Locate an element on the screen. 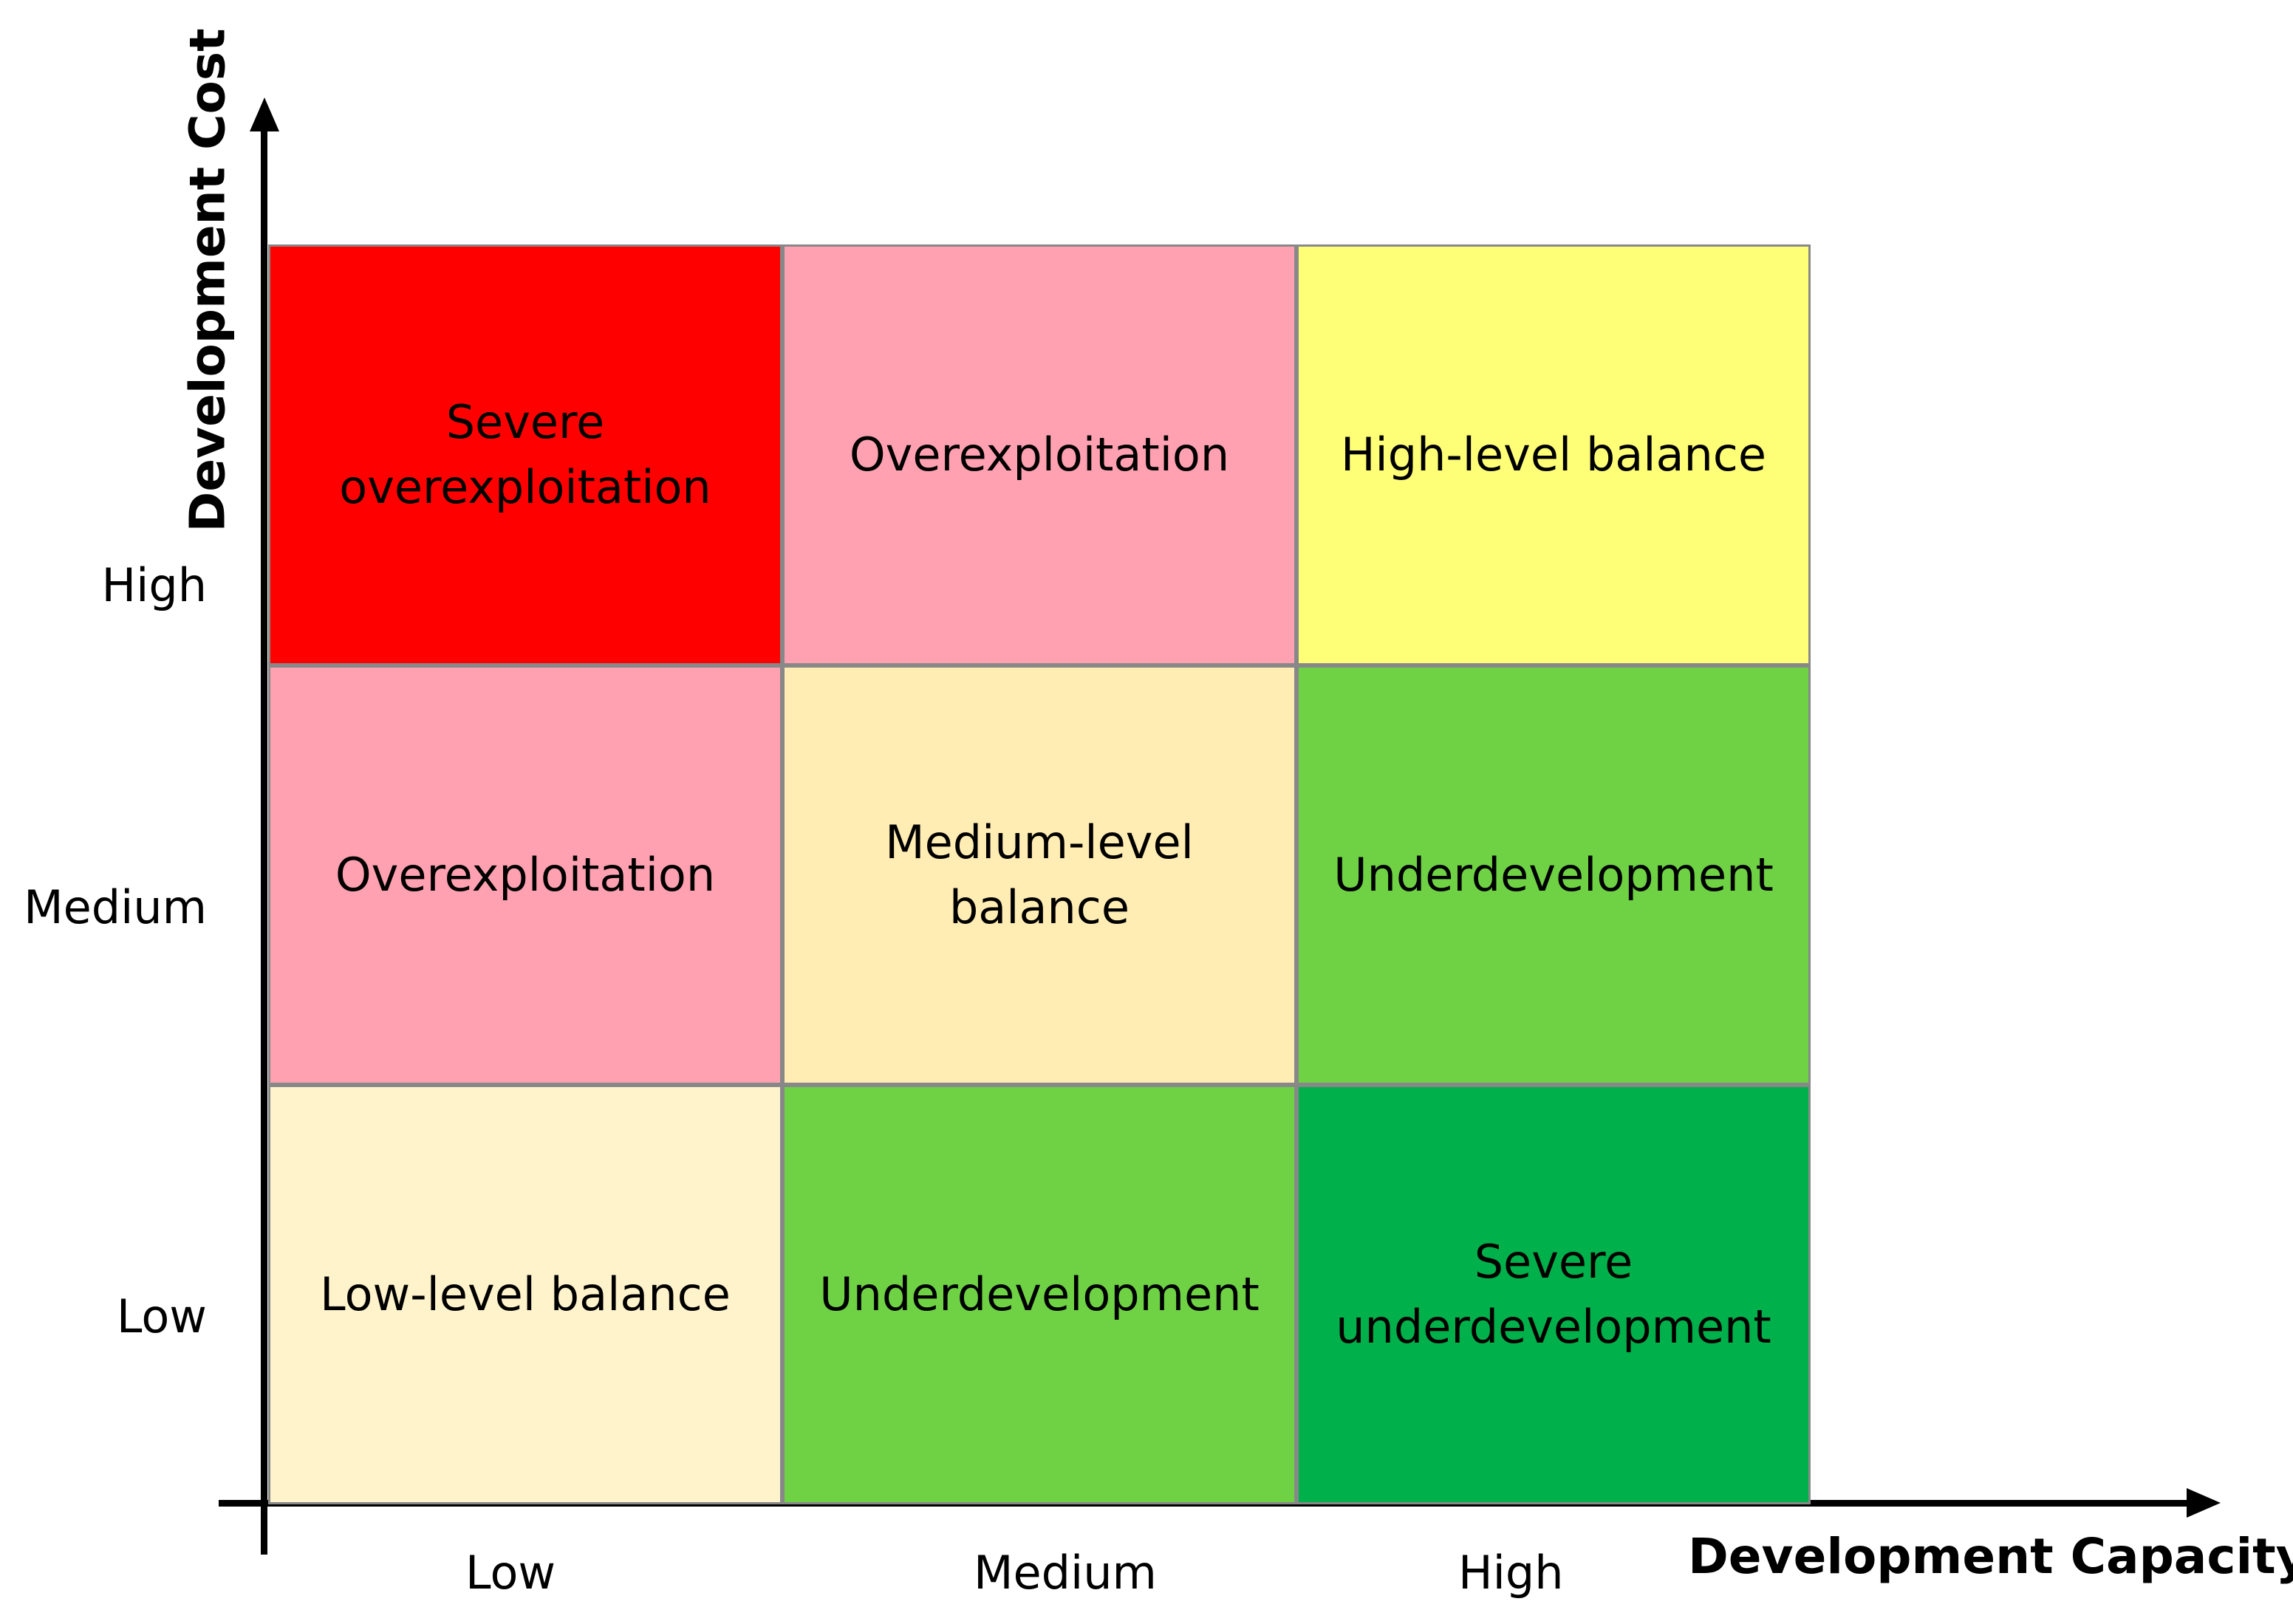  cell-cost-medium-capacity-medium: Medium-level balance is located at coordinates (1039, 875).